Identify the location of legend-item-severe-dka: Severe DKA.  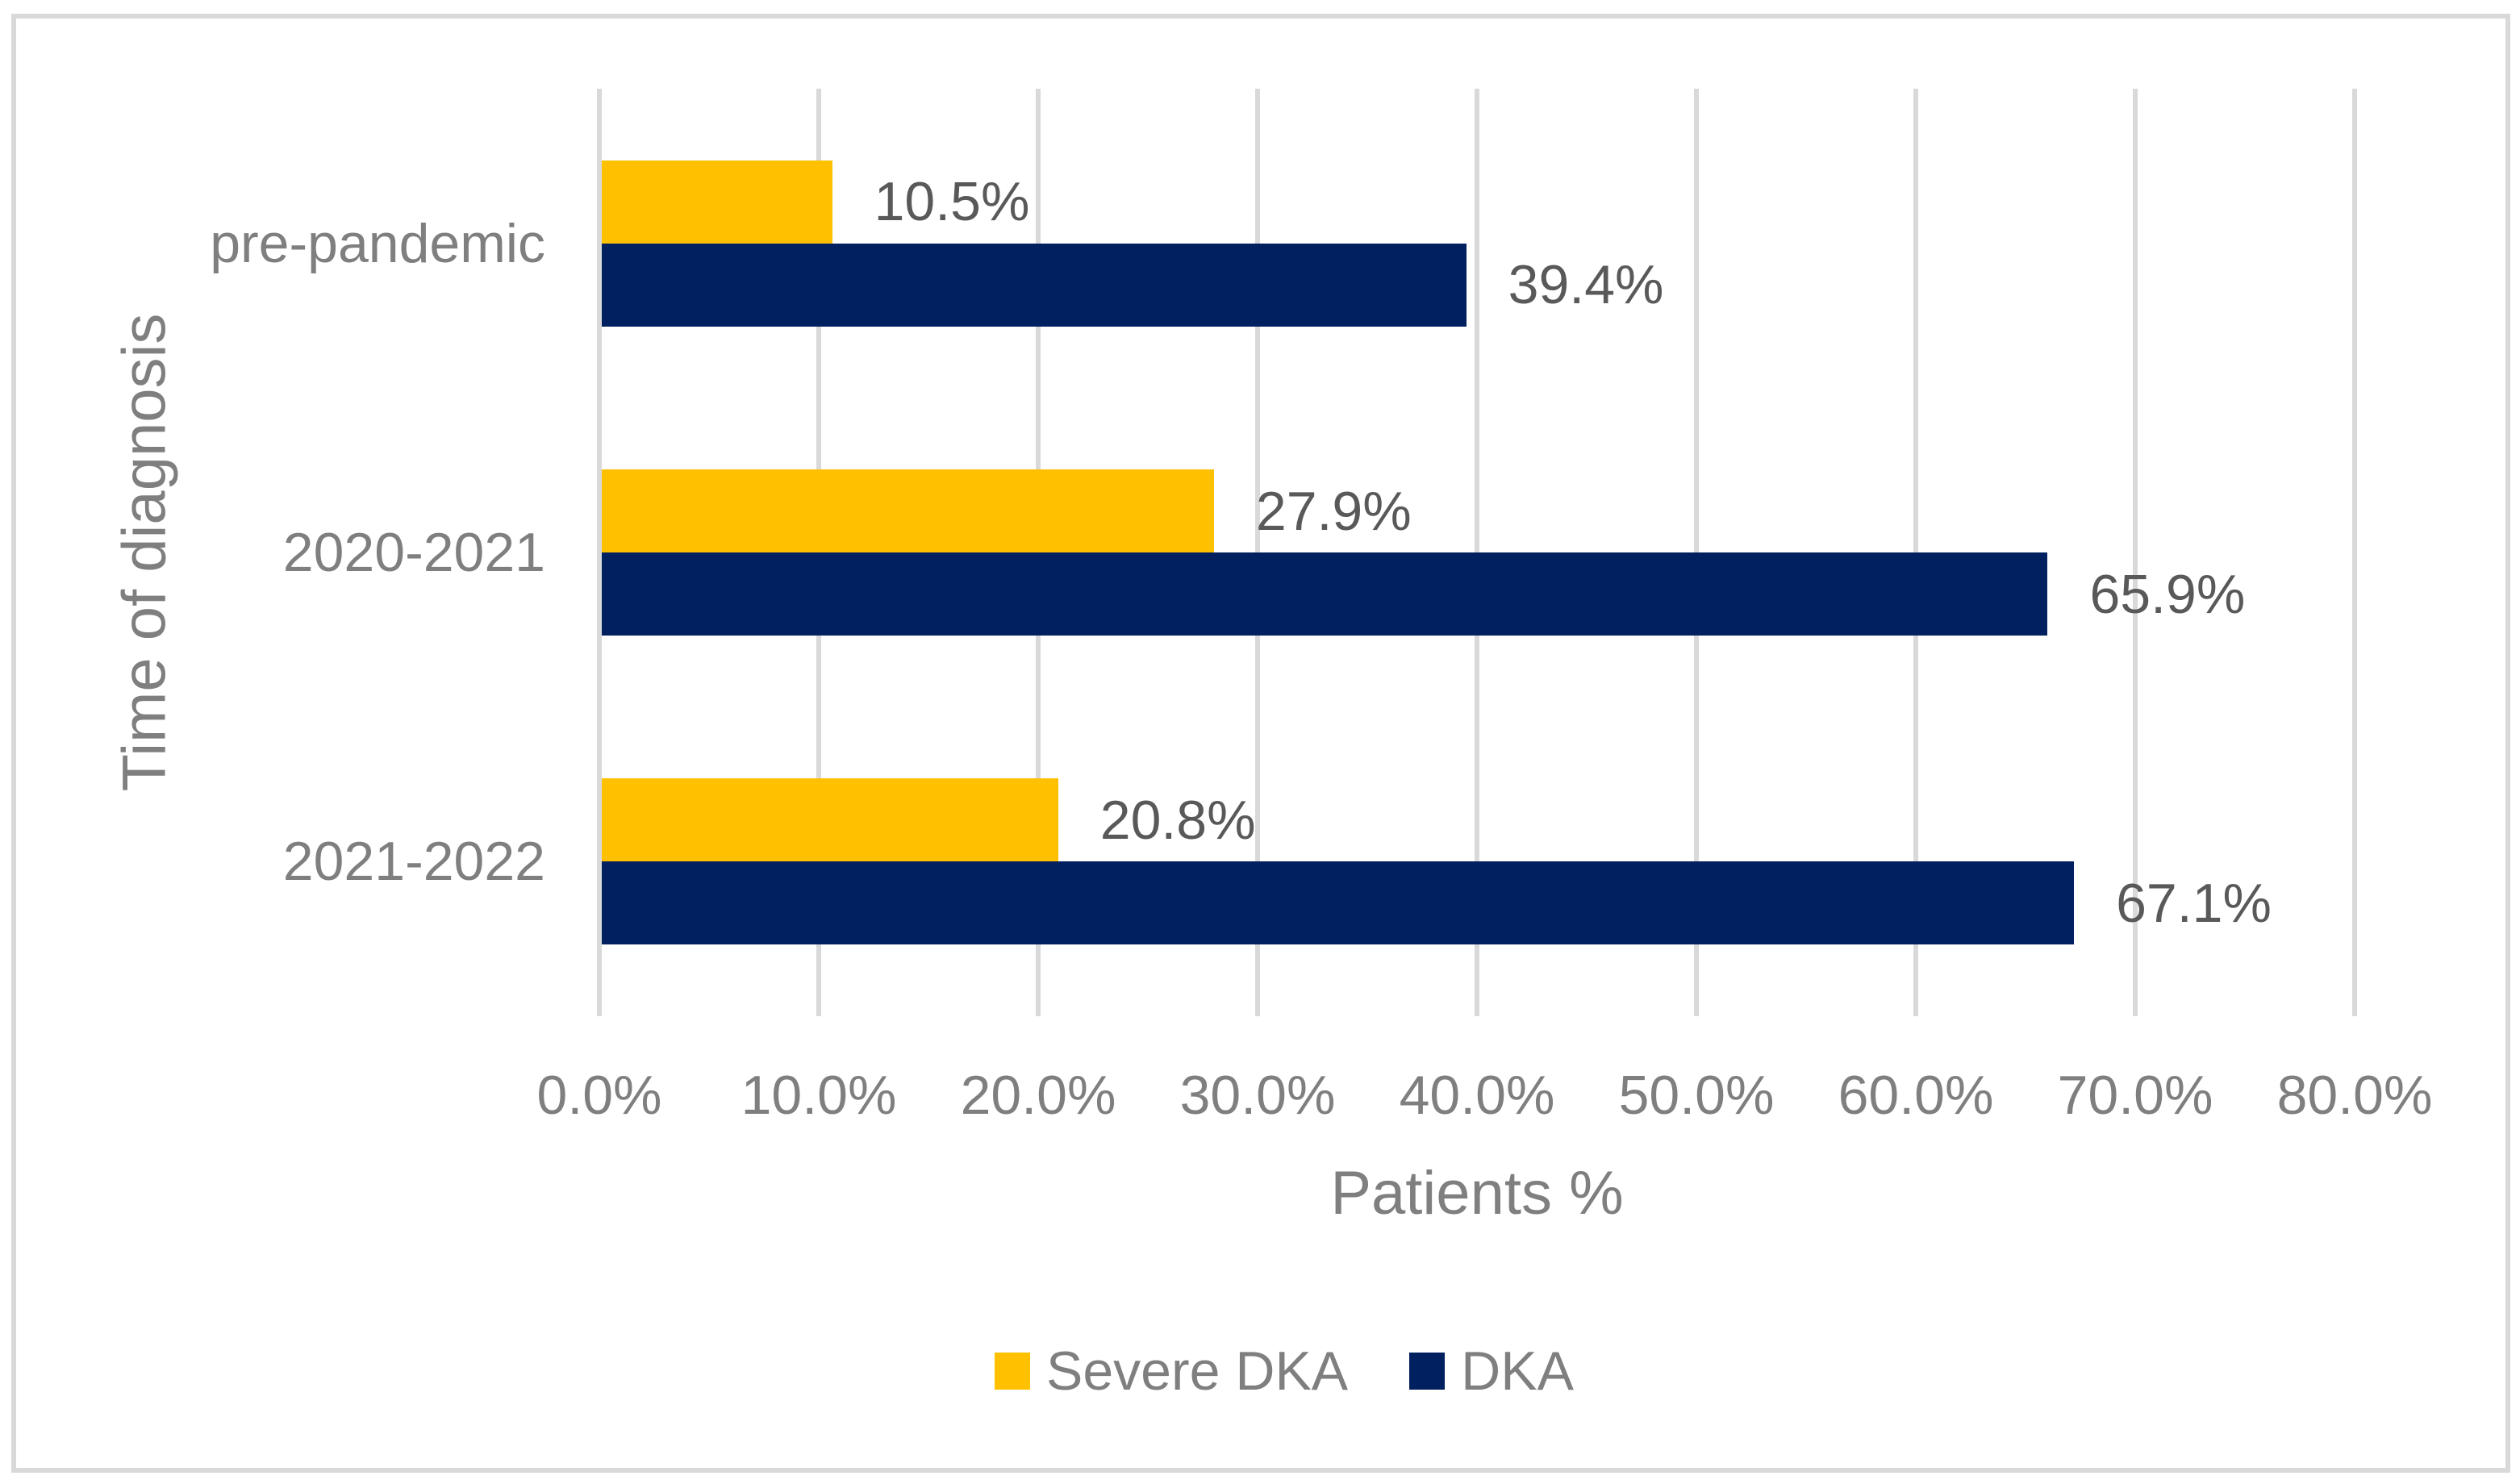
(1172, 1371).